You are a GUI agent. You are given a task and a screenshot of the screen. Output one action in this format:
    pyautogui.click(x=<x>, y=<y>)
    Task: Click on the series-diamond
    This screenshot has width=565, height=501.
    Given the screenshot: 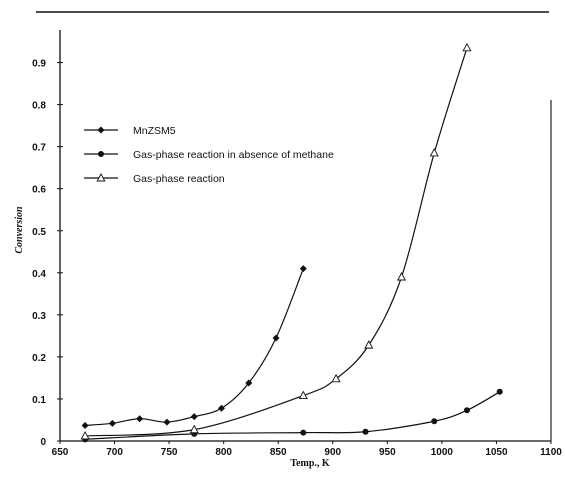 What is the action you would take?
    pyautogui.click(x=194, y=347)
    